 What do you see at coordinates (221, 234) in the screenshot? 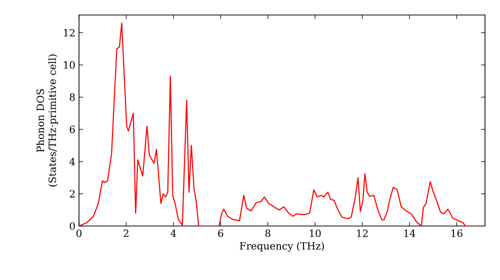
I see `x-tick-label: 6` at bounding box center [221, 234].